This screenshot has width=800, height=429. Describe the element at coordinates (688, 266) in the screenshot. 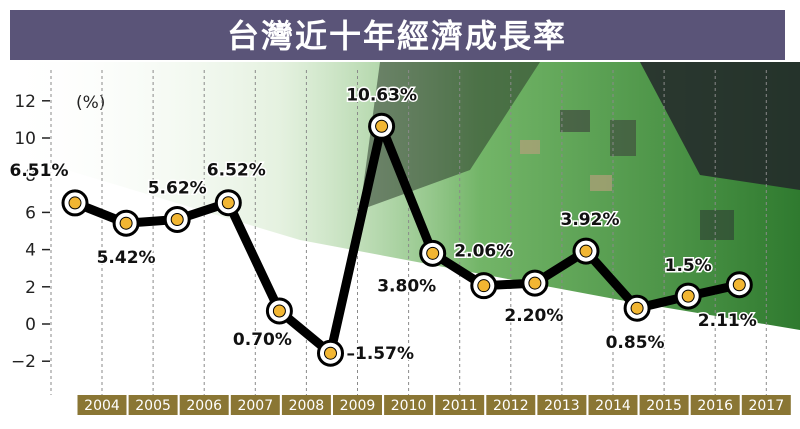

I see `data-label-2016: 1.5%` at that location.